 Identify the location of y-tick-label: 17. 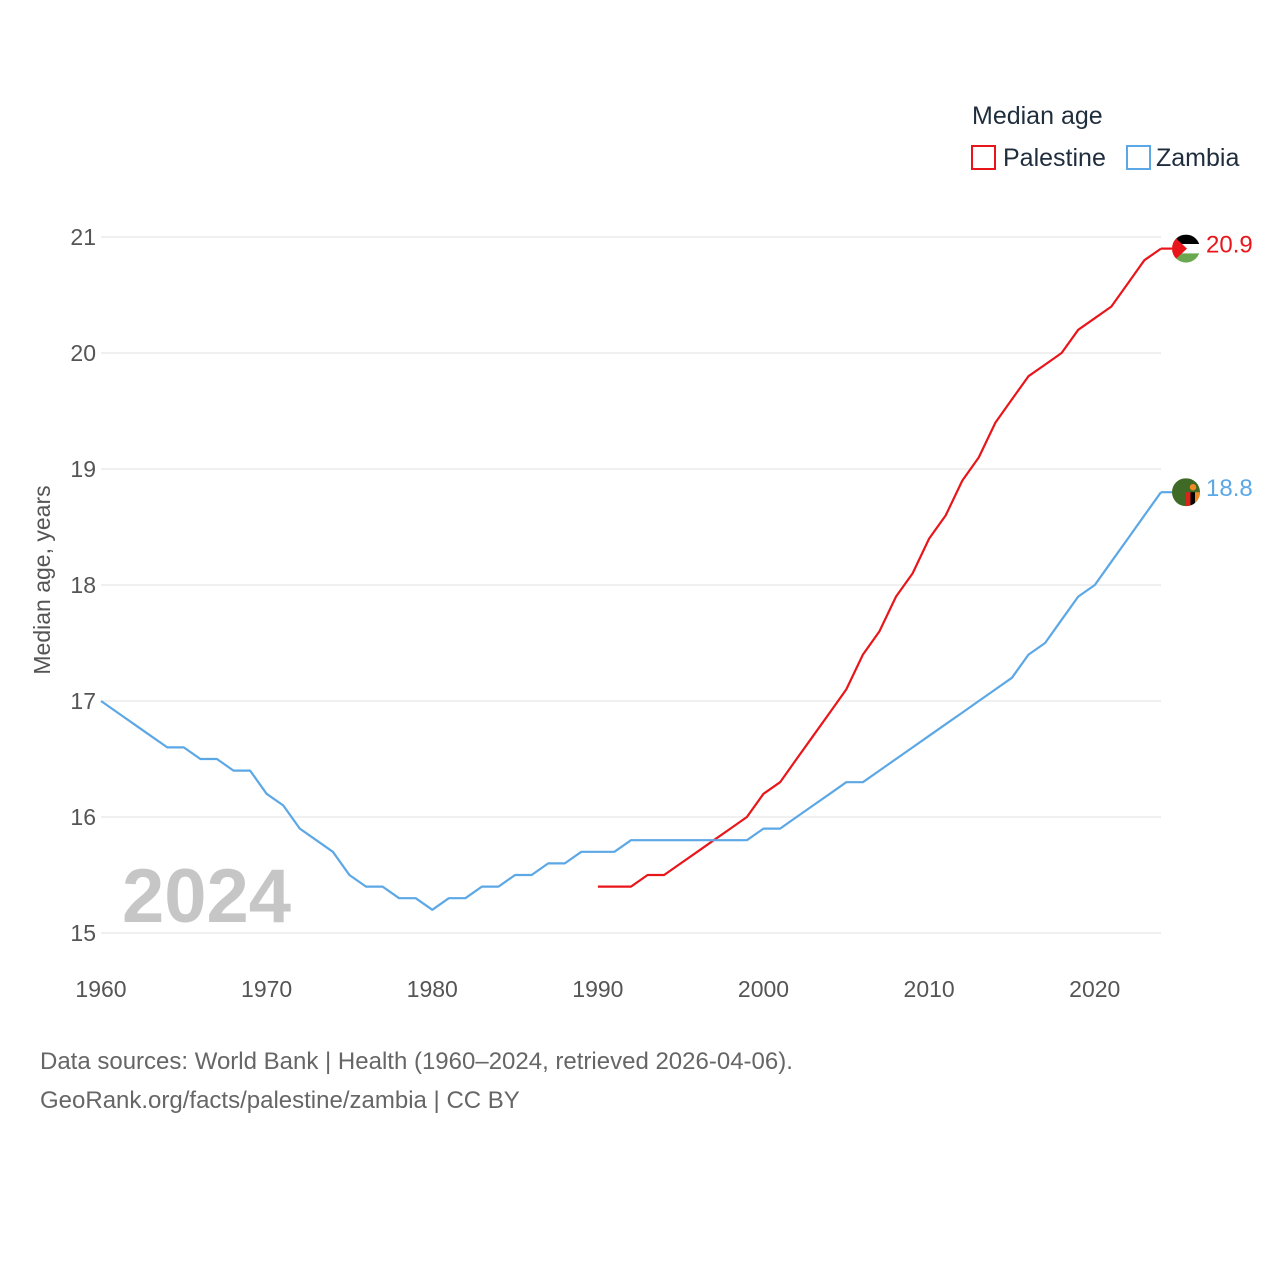
(83, 701).